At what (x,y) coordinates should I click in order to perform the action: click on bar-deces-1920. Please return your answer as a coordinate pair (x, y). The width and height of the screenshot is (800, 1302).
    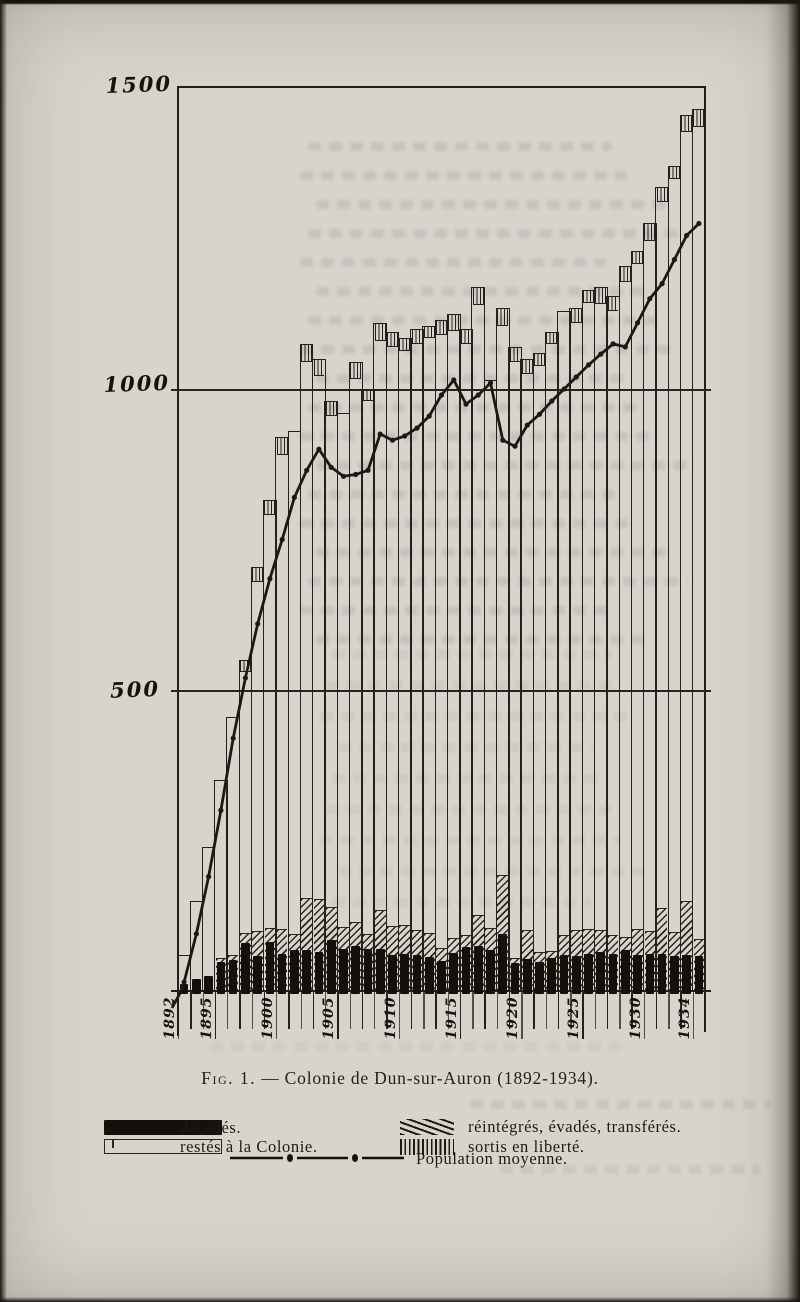
    Looking at the image, I should click on (527, 976).